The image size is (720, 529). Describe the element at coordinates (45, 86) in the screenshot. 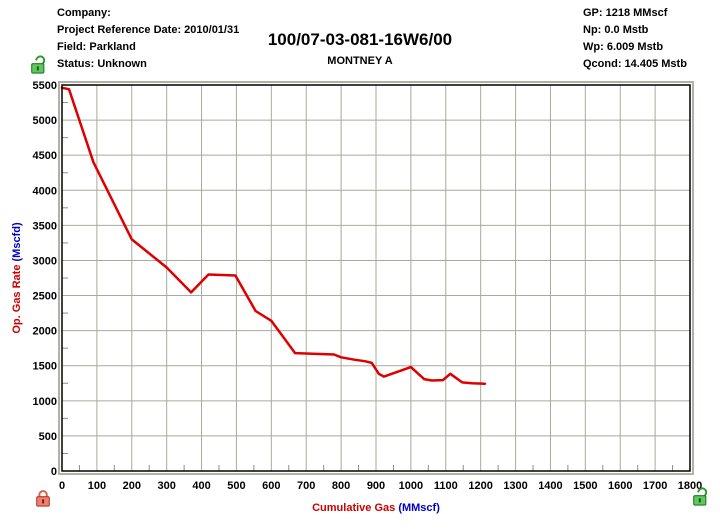

I see `svg-text: 5500` at that location.